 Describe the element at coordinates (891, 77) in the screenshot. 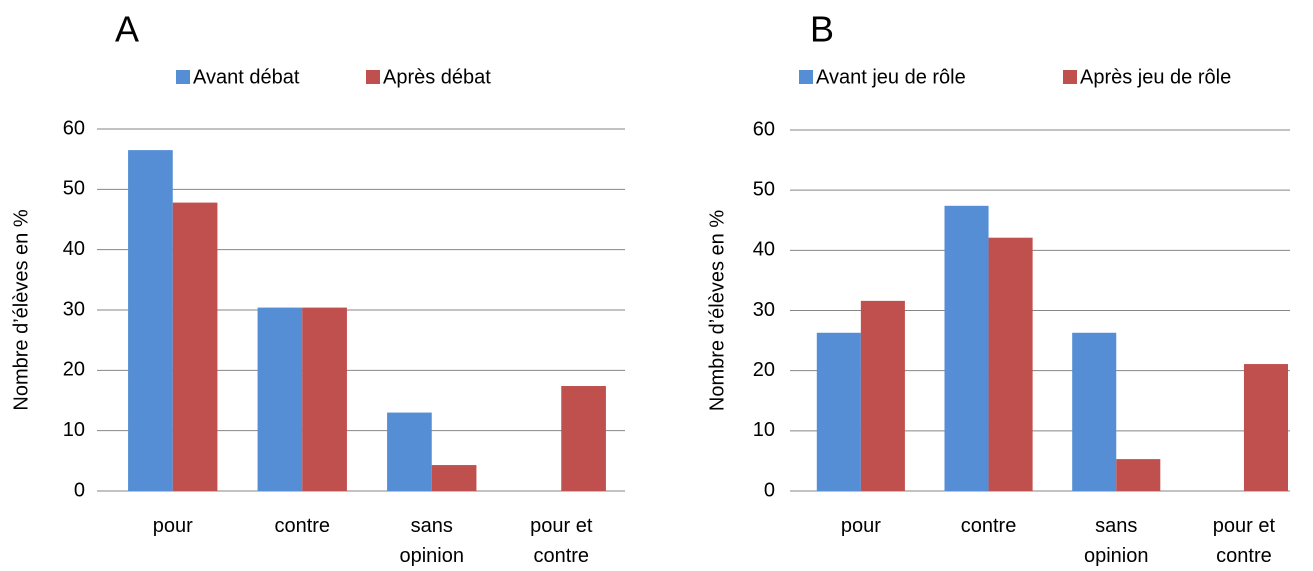

I see `legend-label: Avant jeu de rôle` at that location.